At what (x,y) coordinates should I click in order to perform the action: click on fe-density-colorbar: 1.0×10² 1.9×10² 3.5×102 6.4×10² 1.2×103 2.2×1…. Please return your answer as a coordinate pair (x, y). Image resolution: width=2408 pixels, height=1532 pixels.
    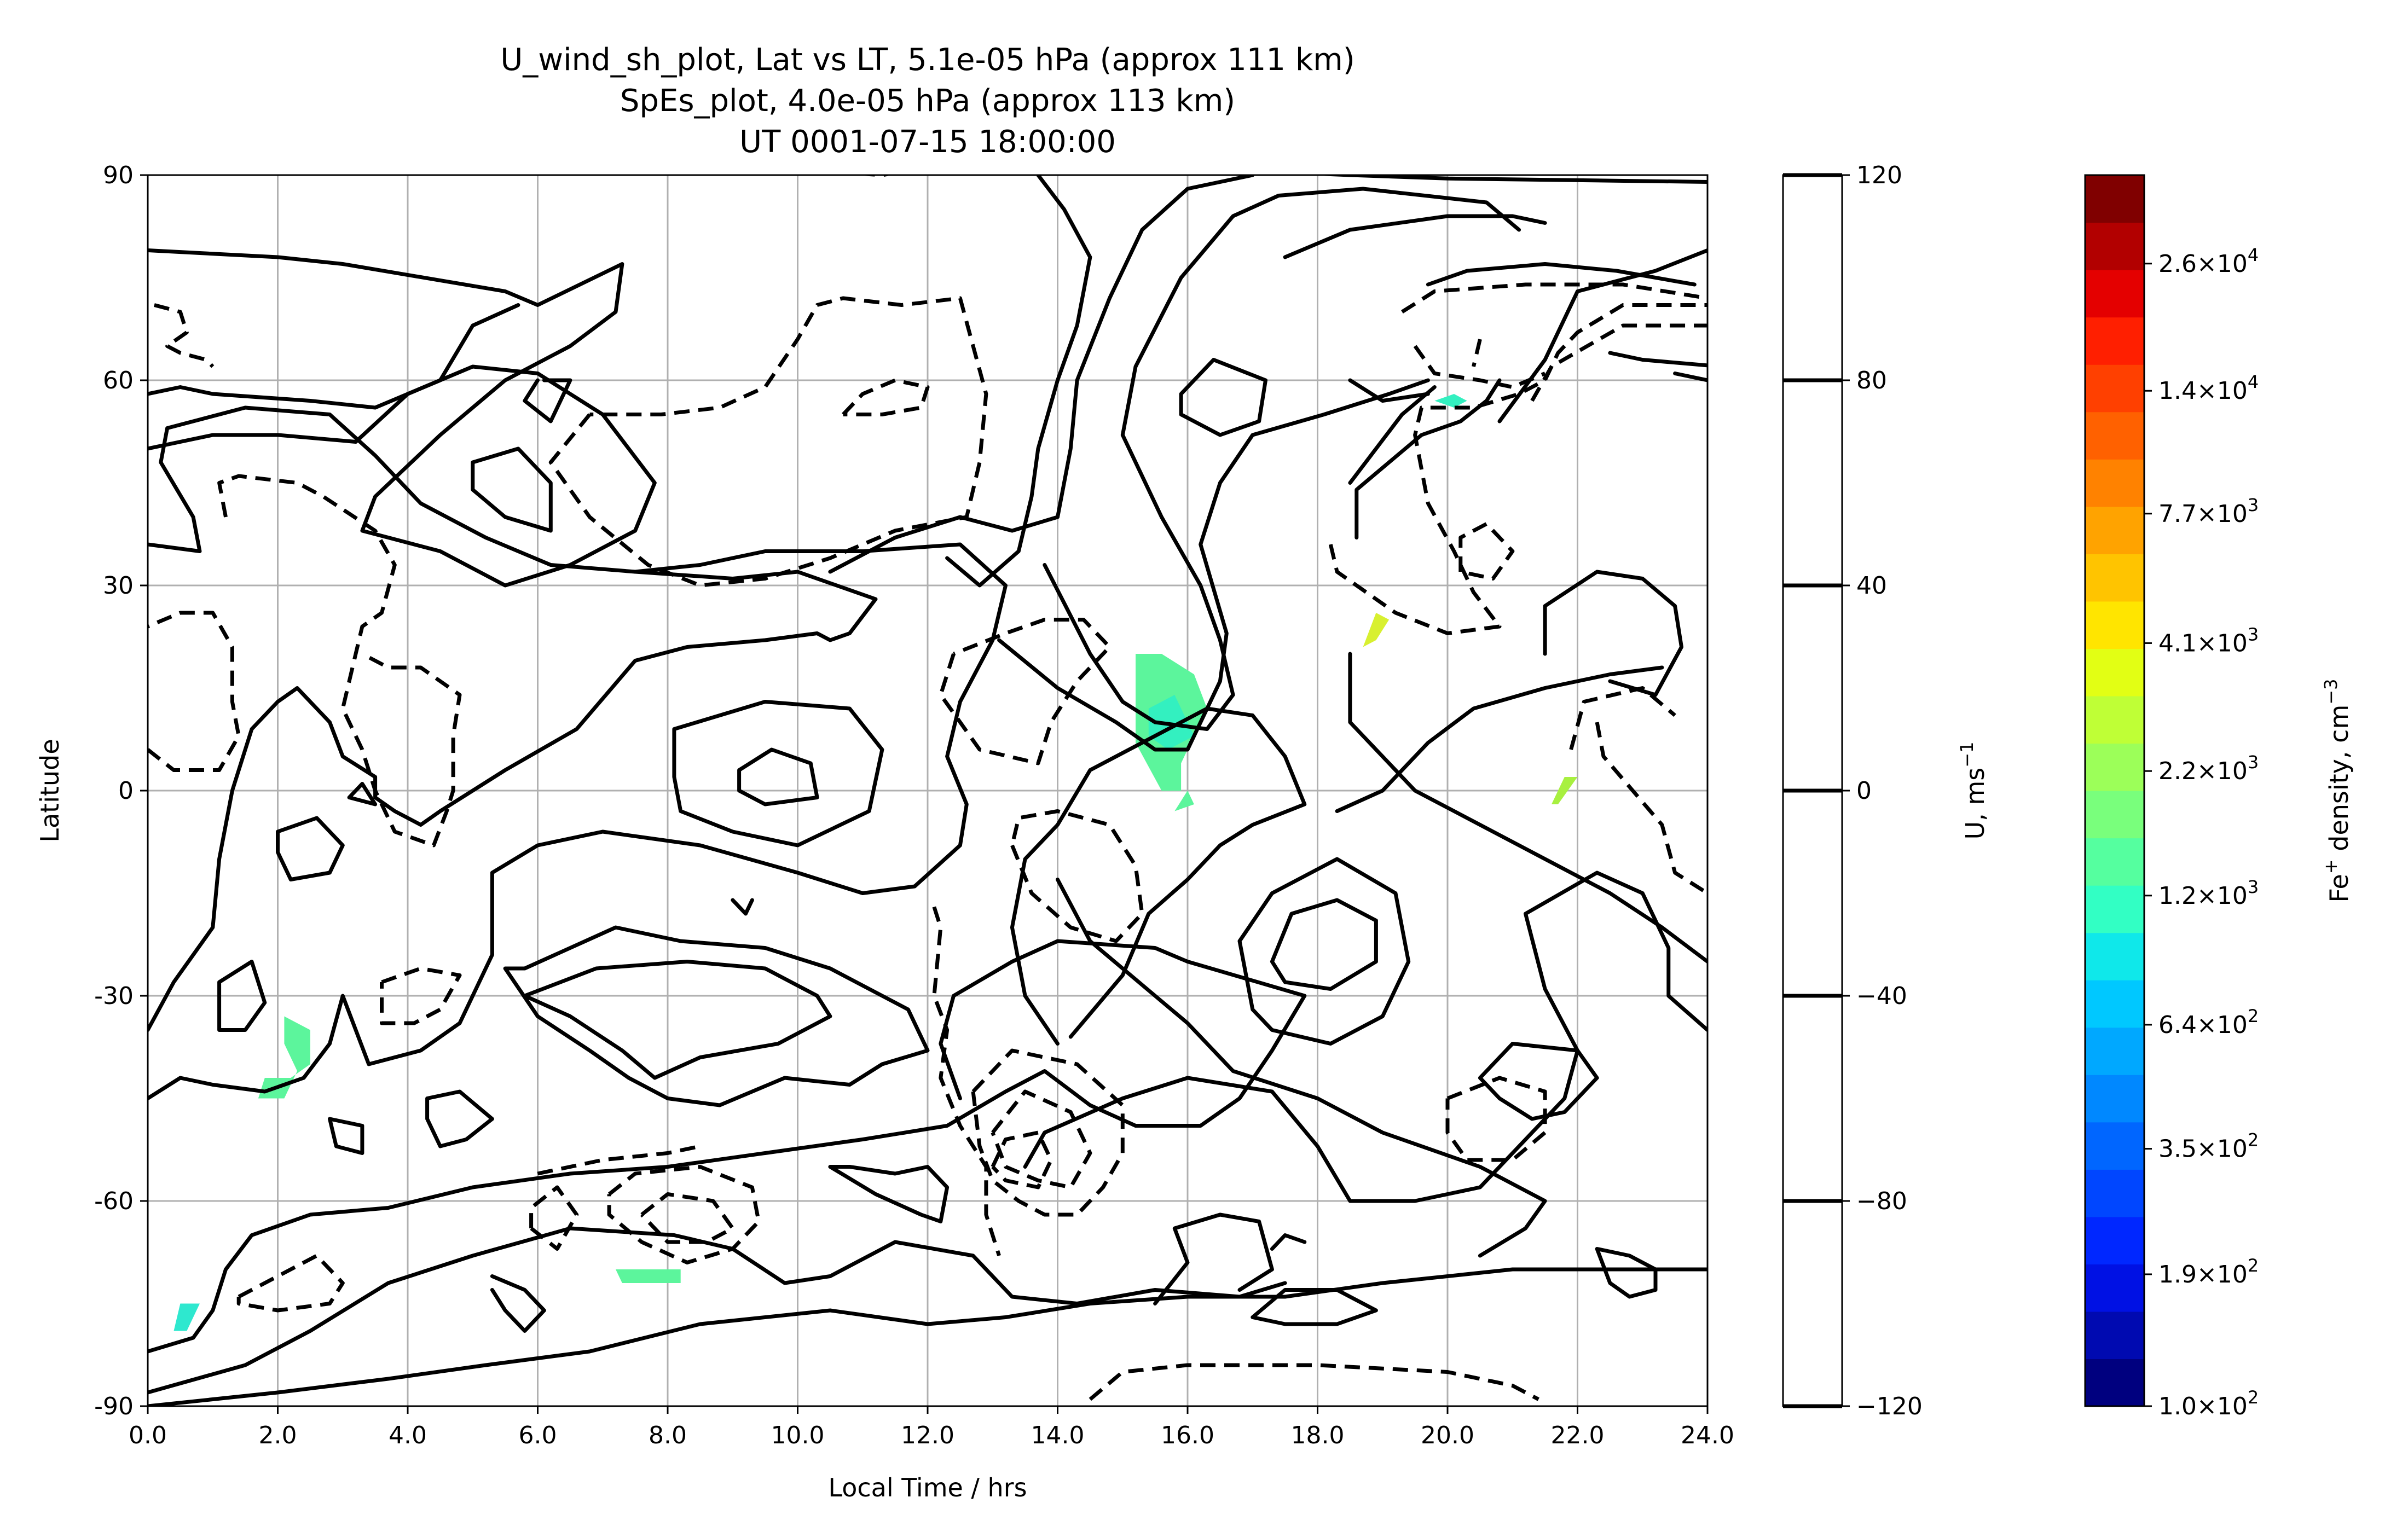
    Looking at the image, I should click on (2219, 797).